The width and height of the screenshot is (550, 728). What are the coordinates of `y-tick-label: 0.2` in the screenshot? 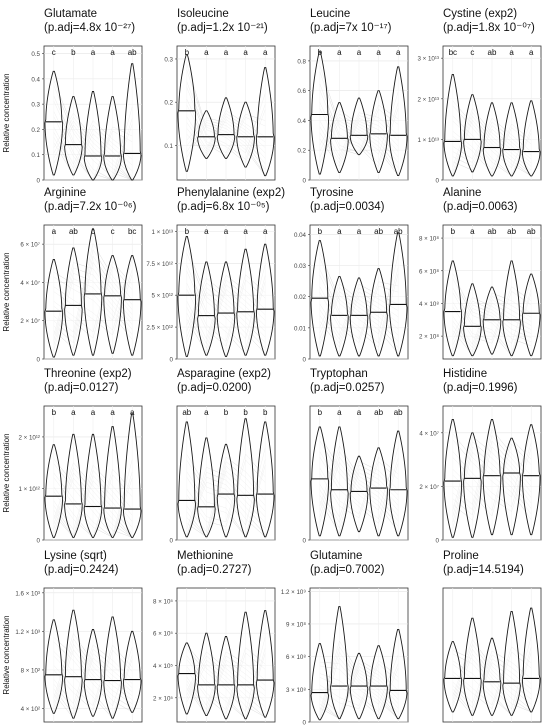 It's located at (35, 130).